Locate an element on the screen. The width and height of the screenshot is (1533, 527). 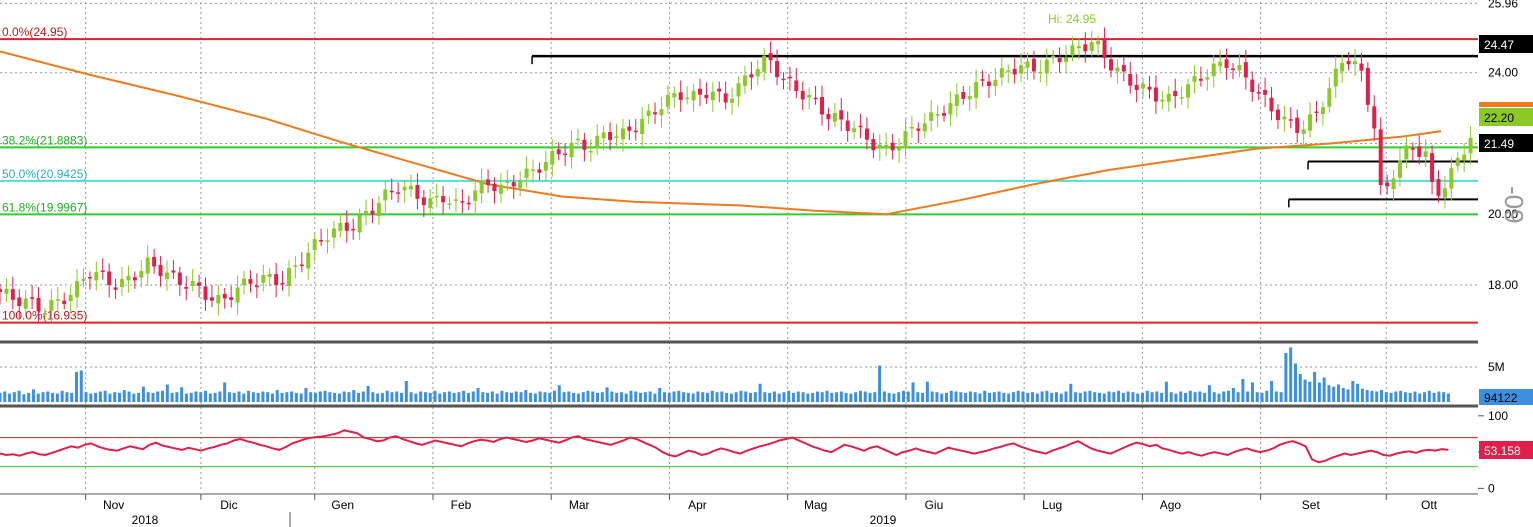
volume-tick-5m: 5M is located at coordinates (1496, 367).